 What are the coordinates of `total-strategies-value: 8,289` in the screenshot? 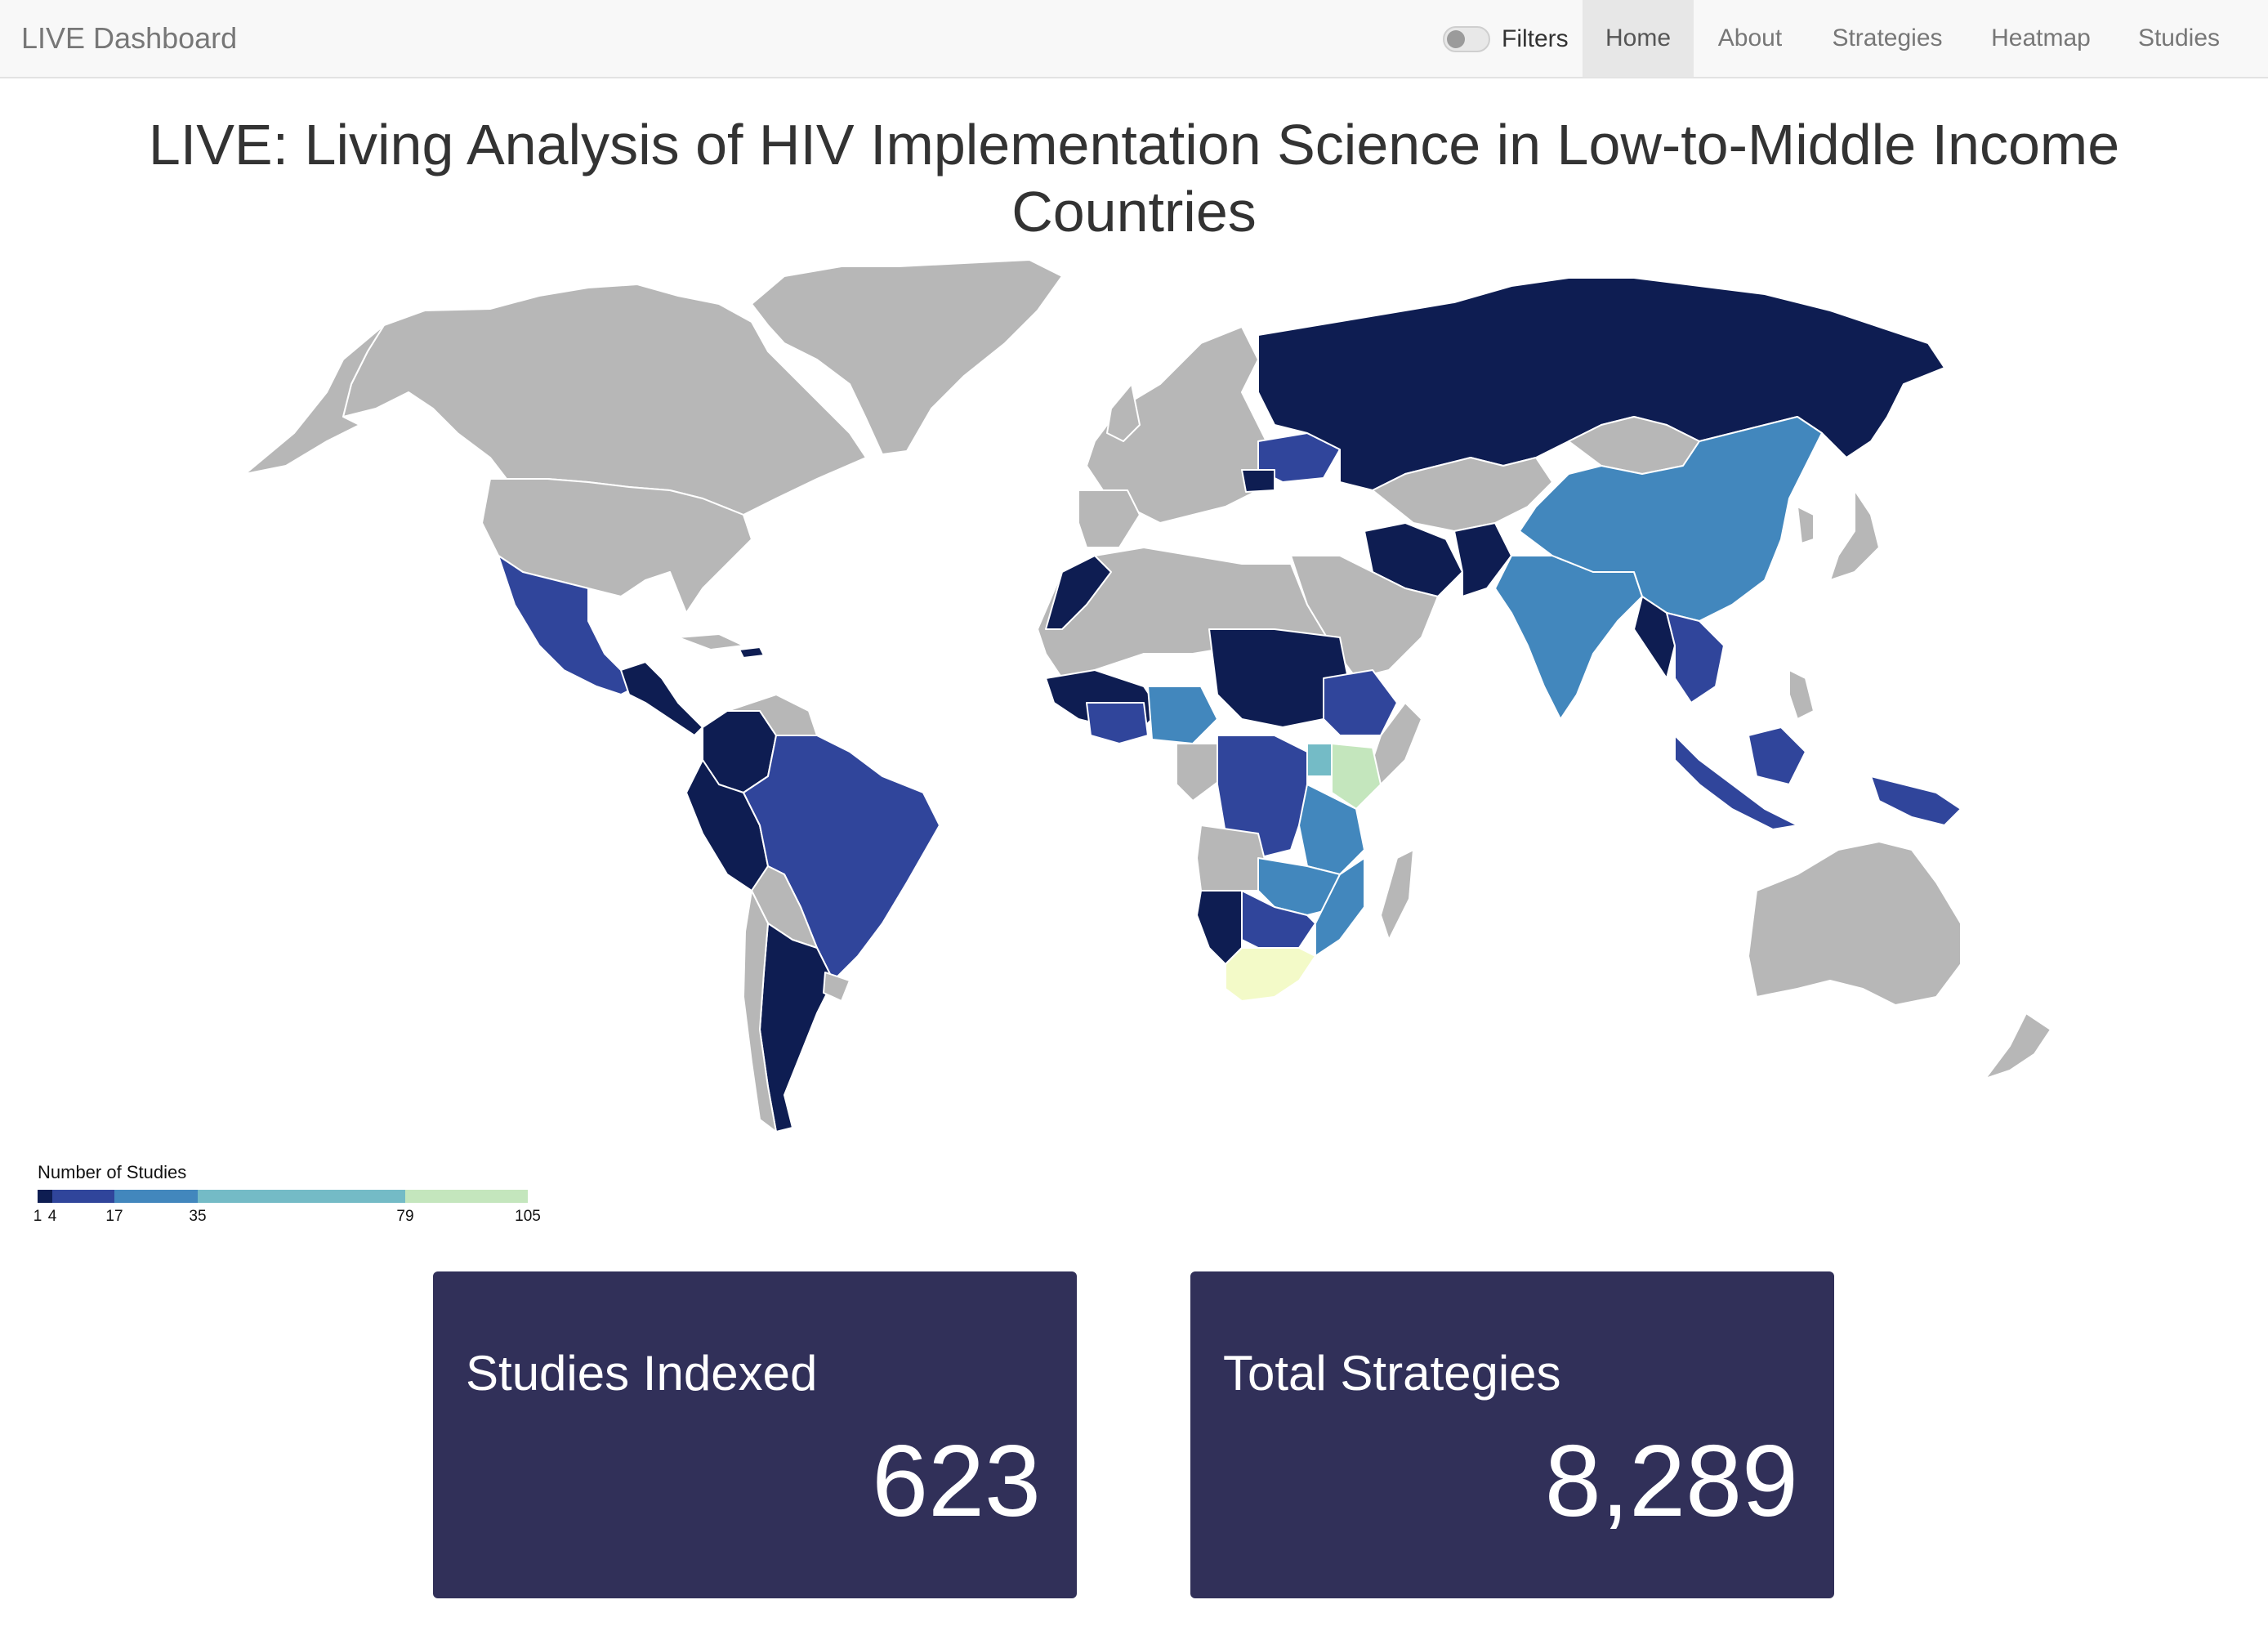 It's located at (1671, 1482).